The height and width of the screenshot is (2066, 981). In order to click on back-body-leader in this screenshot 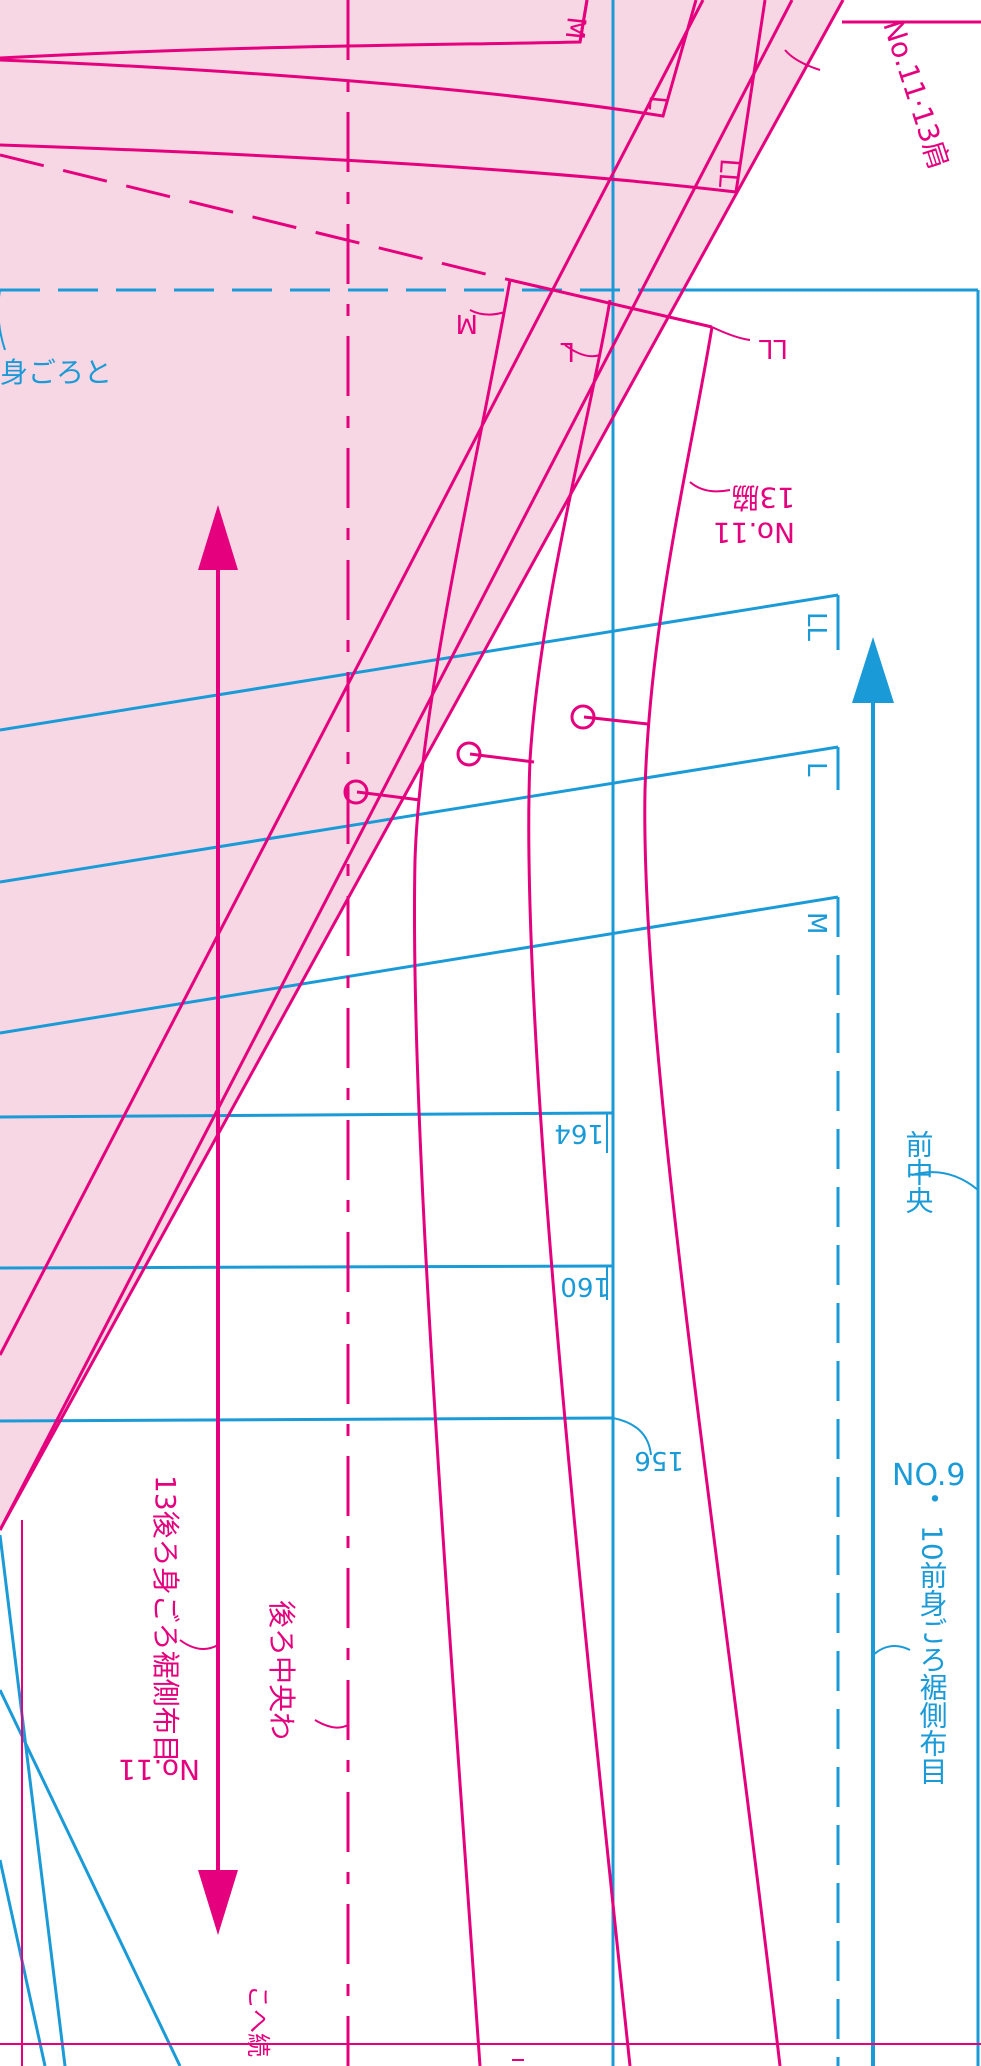, I will do `click(3, 320)`.